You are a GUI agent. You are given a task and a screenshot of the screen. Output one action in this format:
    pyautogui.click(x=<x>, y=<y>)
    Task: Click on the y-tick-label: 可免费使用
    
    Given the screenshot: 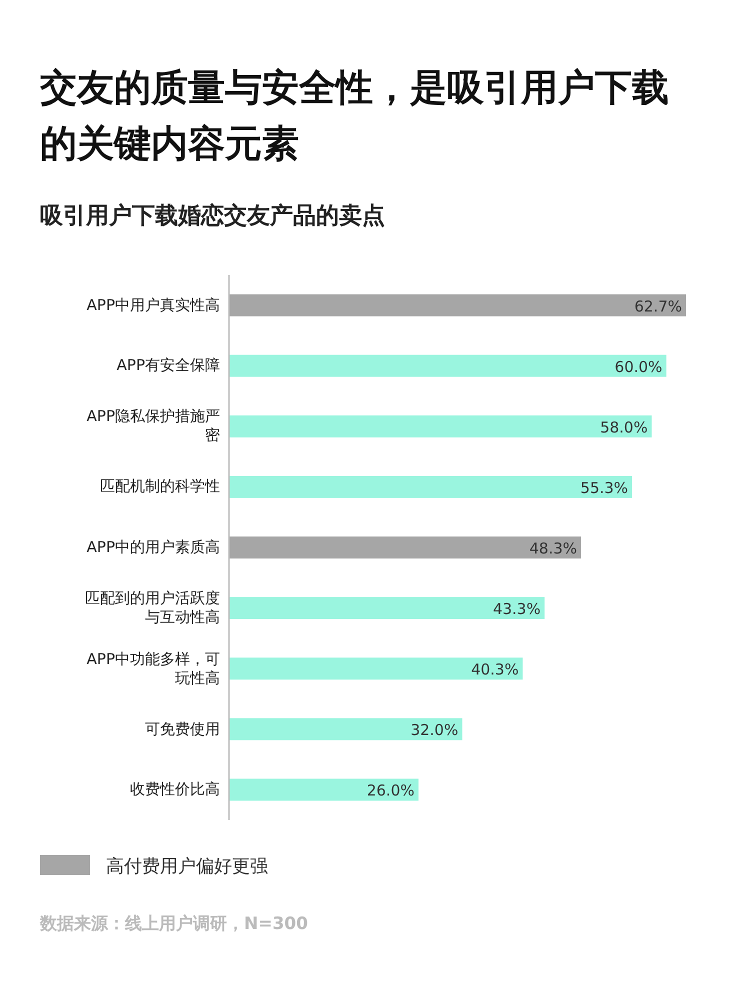 What is the action you would take?
    pyautogui.click(x=182, y=729)
    